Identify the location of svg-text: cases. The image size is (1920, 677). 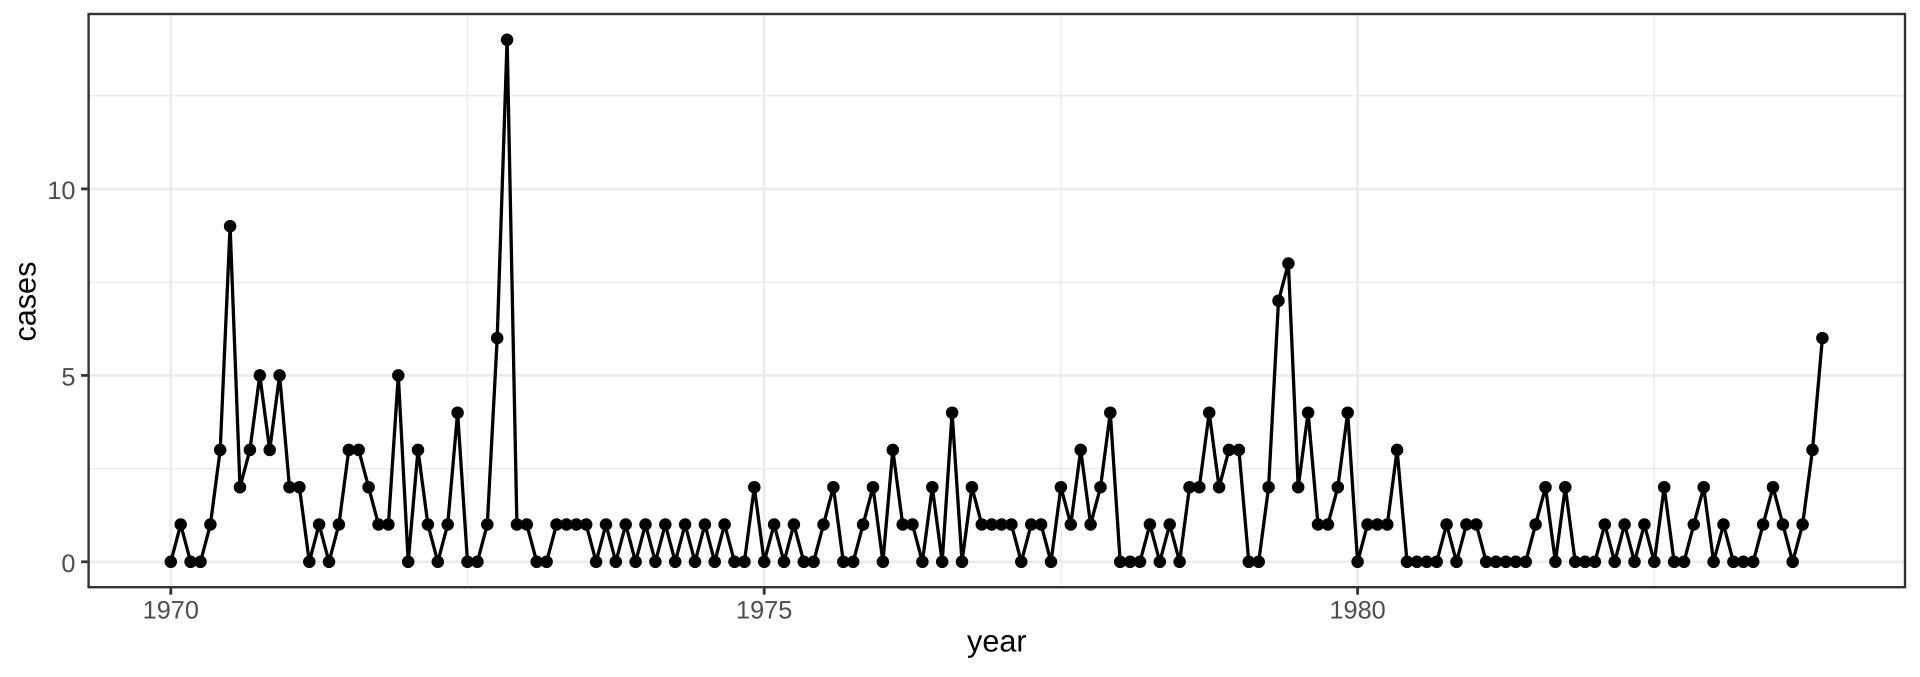
(25, 302).